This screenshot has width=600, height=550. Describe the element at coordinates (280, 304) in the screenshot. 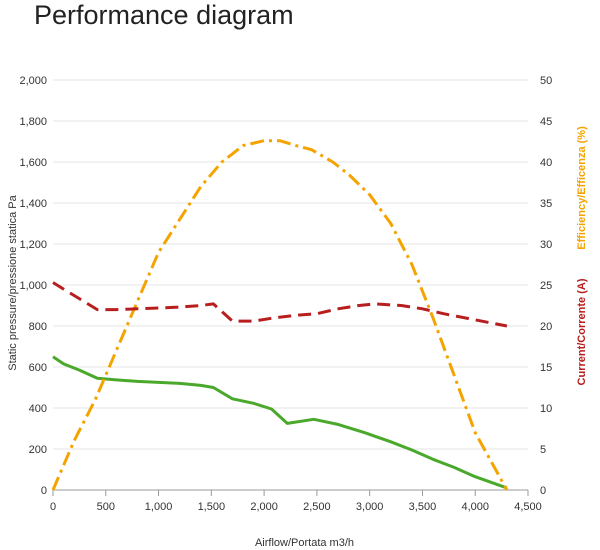

I see `current-series-line` at that location.